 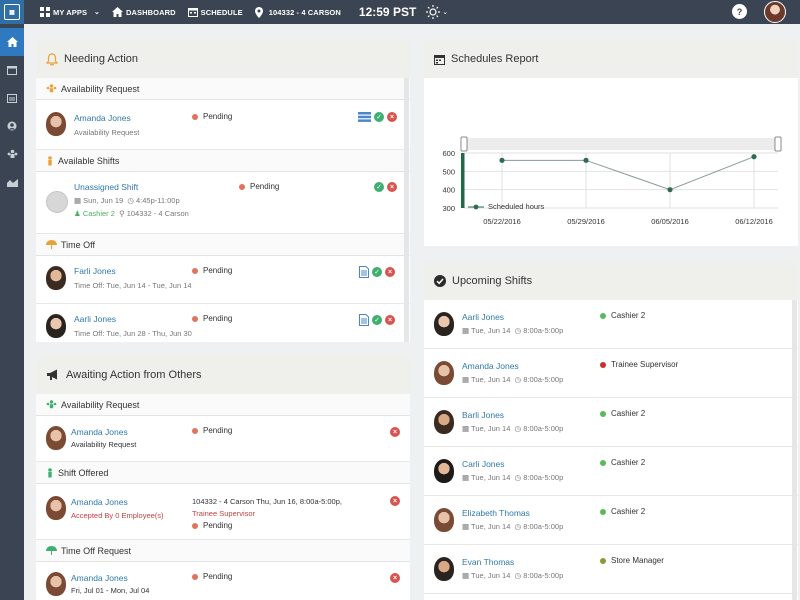 I want to click on megaphone-icon, so click(x=53, y=375).